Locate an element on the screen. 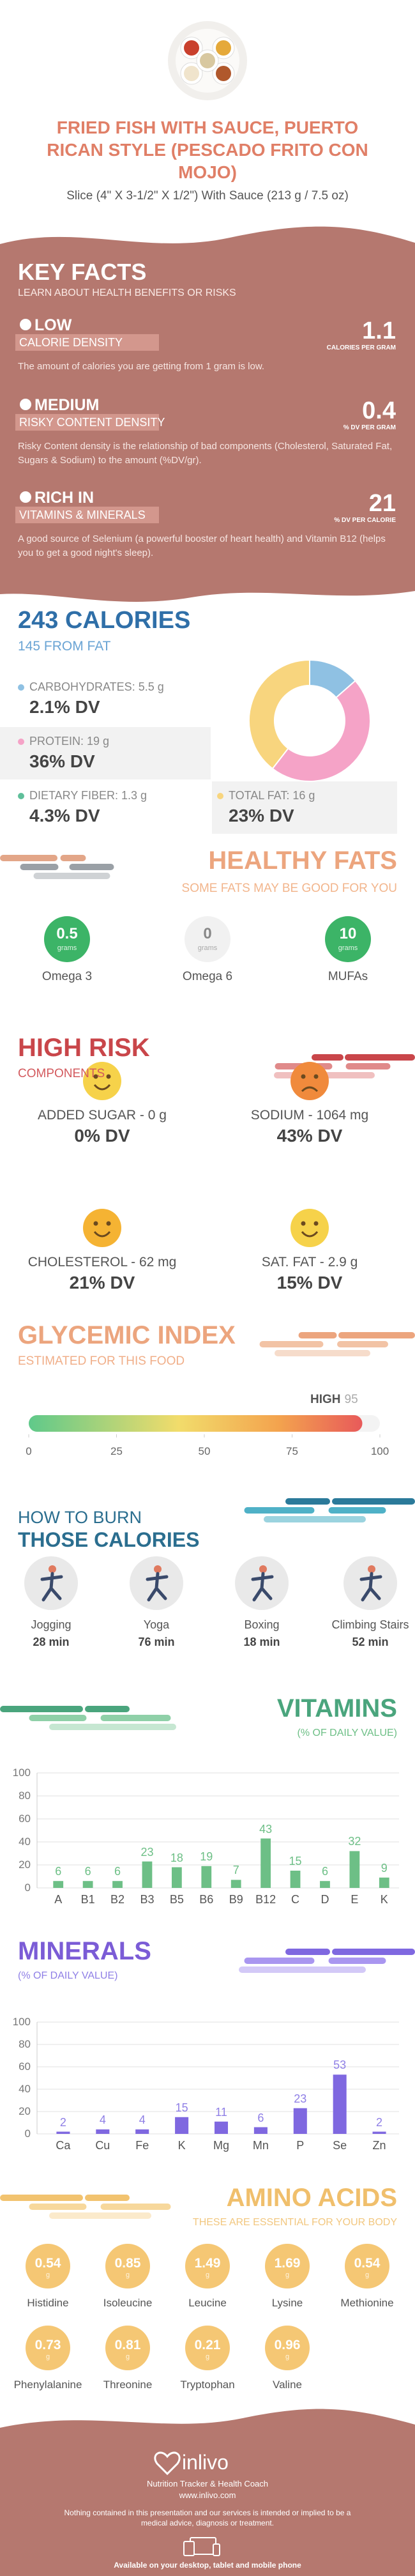 Image resolution: width=415 pixels, height=2576 pixels. section-title: GLYCEMIC INDEX is located at coordinates (127, 1335).